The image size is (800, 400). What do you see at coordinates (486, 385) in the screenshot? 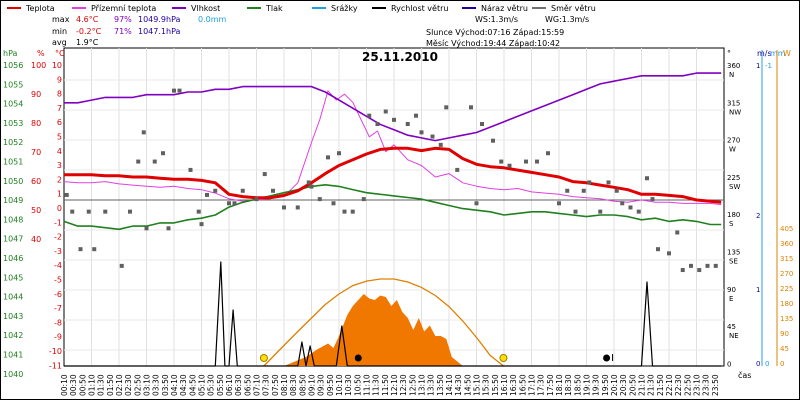
I see `x-tick: 15:30` at bounding box center [486, 385].